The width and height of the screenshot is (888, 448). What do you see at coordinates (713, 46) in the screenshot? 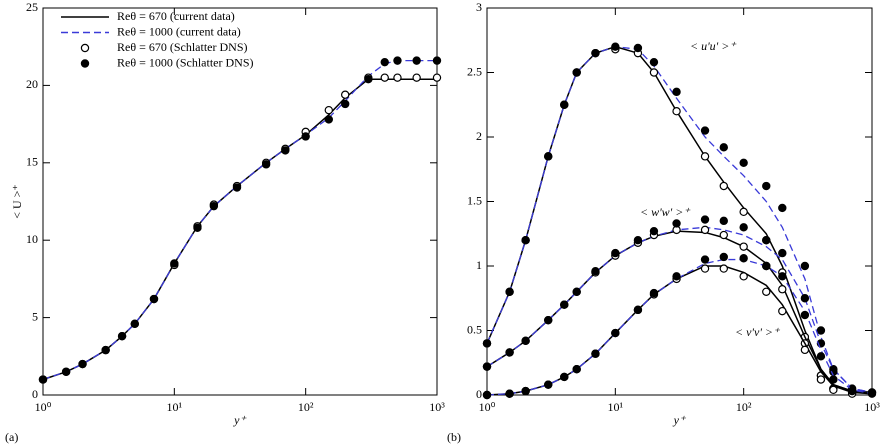
I see `annotation: < u'u' >⁺` at bounding box center [713, 46].